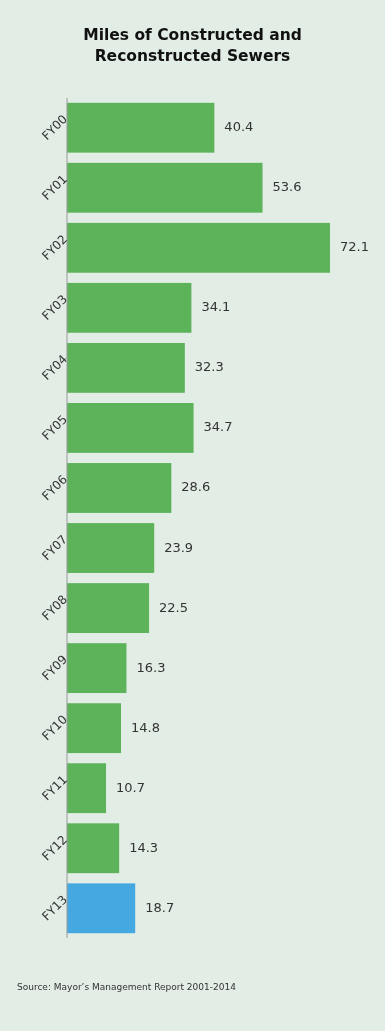  Describe the element at coordinates (127, 987) in the screenshot. I see `source-note: Source: Mayor’s Management Report 2001-2014` at that location.